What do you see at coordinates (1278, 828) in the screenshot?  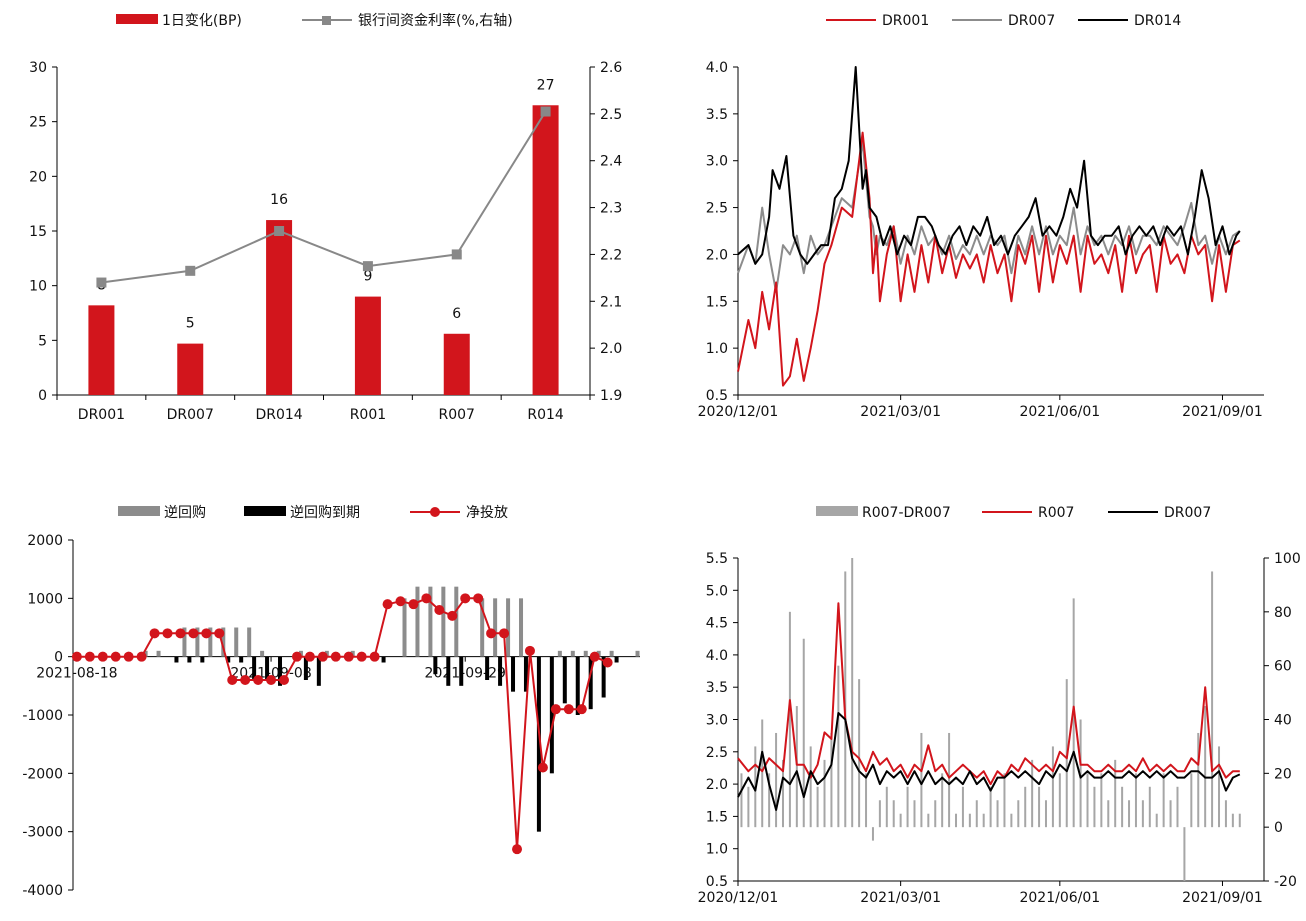 I see `y2-tick-label: 0` at bounding box center [1278, 828].